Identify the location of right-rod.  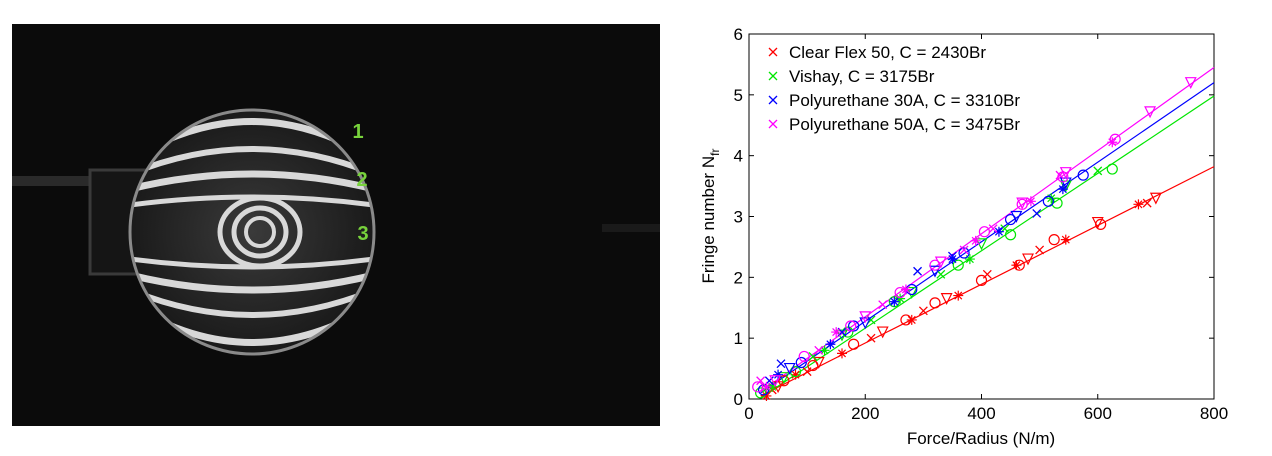
(631, 228).